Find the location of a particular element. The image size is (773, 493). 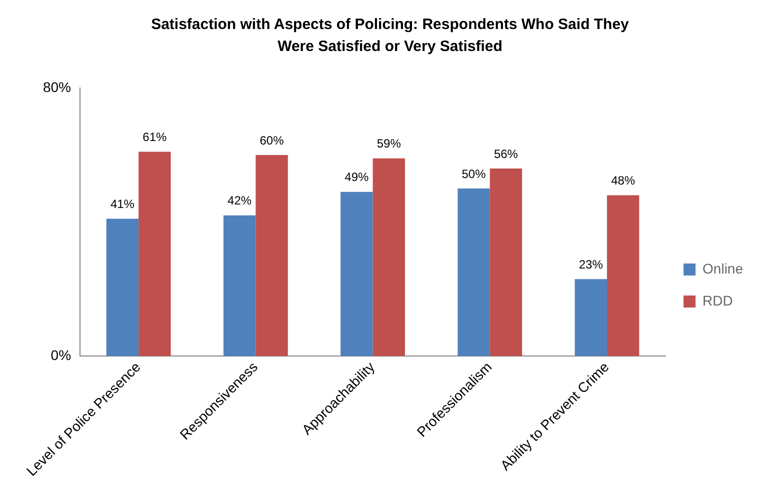

legend-label: Online is located at coordinates (723, 268).